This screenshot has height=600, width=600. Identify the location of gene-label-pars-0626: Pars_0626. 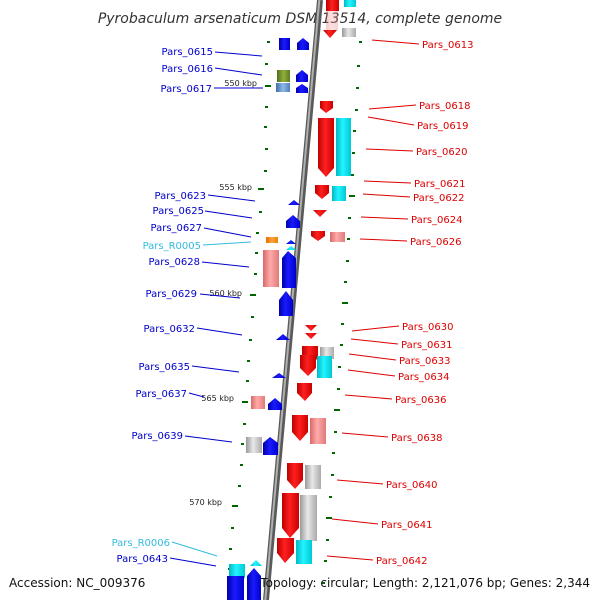
(435, 242).